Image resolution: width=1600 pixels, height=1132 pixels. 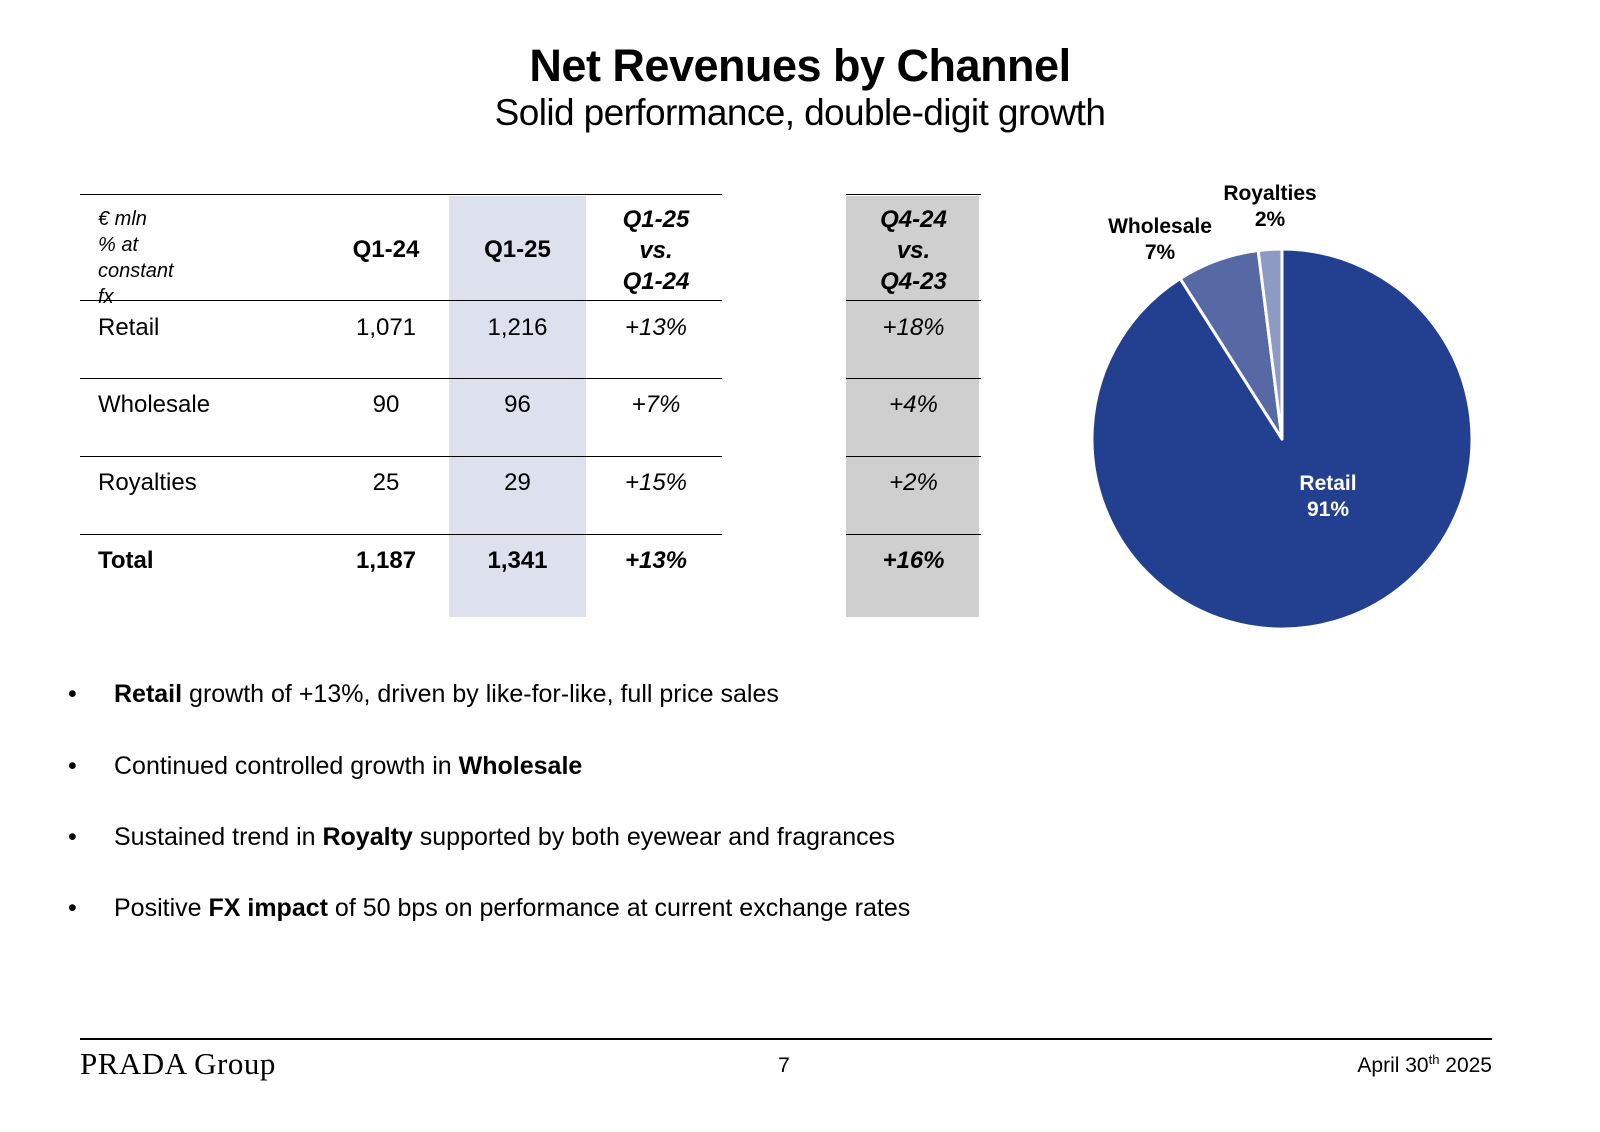 I want to click on pie-label-royalties-value: 2%, so click(x=1270, y=219).